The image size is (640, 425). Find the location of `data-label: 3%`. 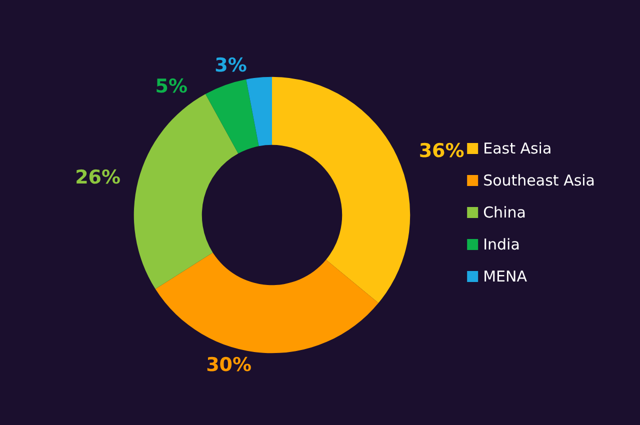

data-label: 3% is located at coordinates (230, 65).